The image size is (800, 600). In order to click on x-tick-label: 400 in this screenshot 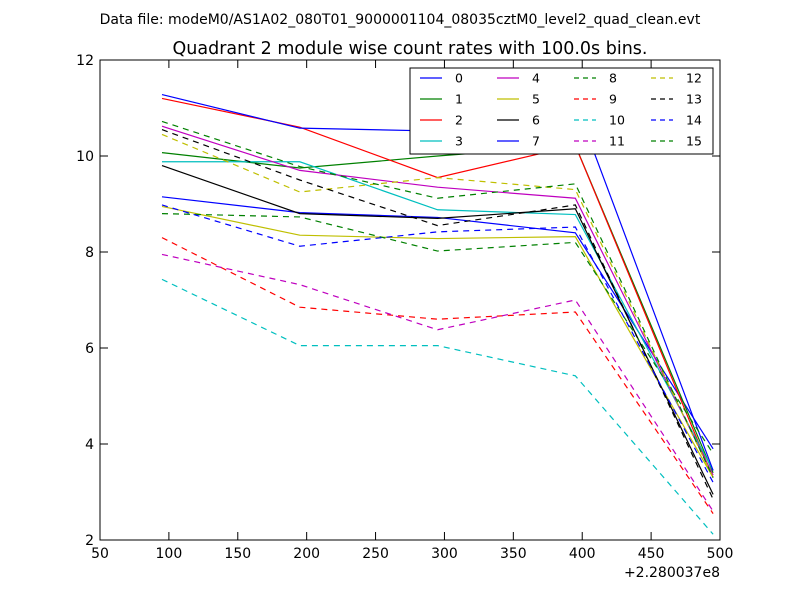, I will do `click(582, 554)`.